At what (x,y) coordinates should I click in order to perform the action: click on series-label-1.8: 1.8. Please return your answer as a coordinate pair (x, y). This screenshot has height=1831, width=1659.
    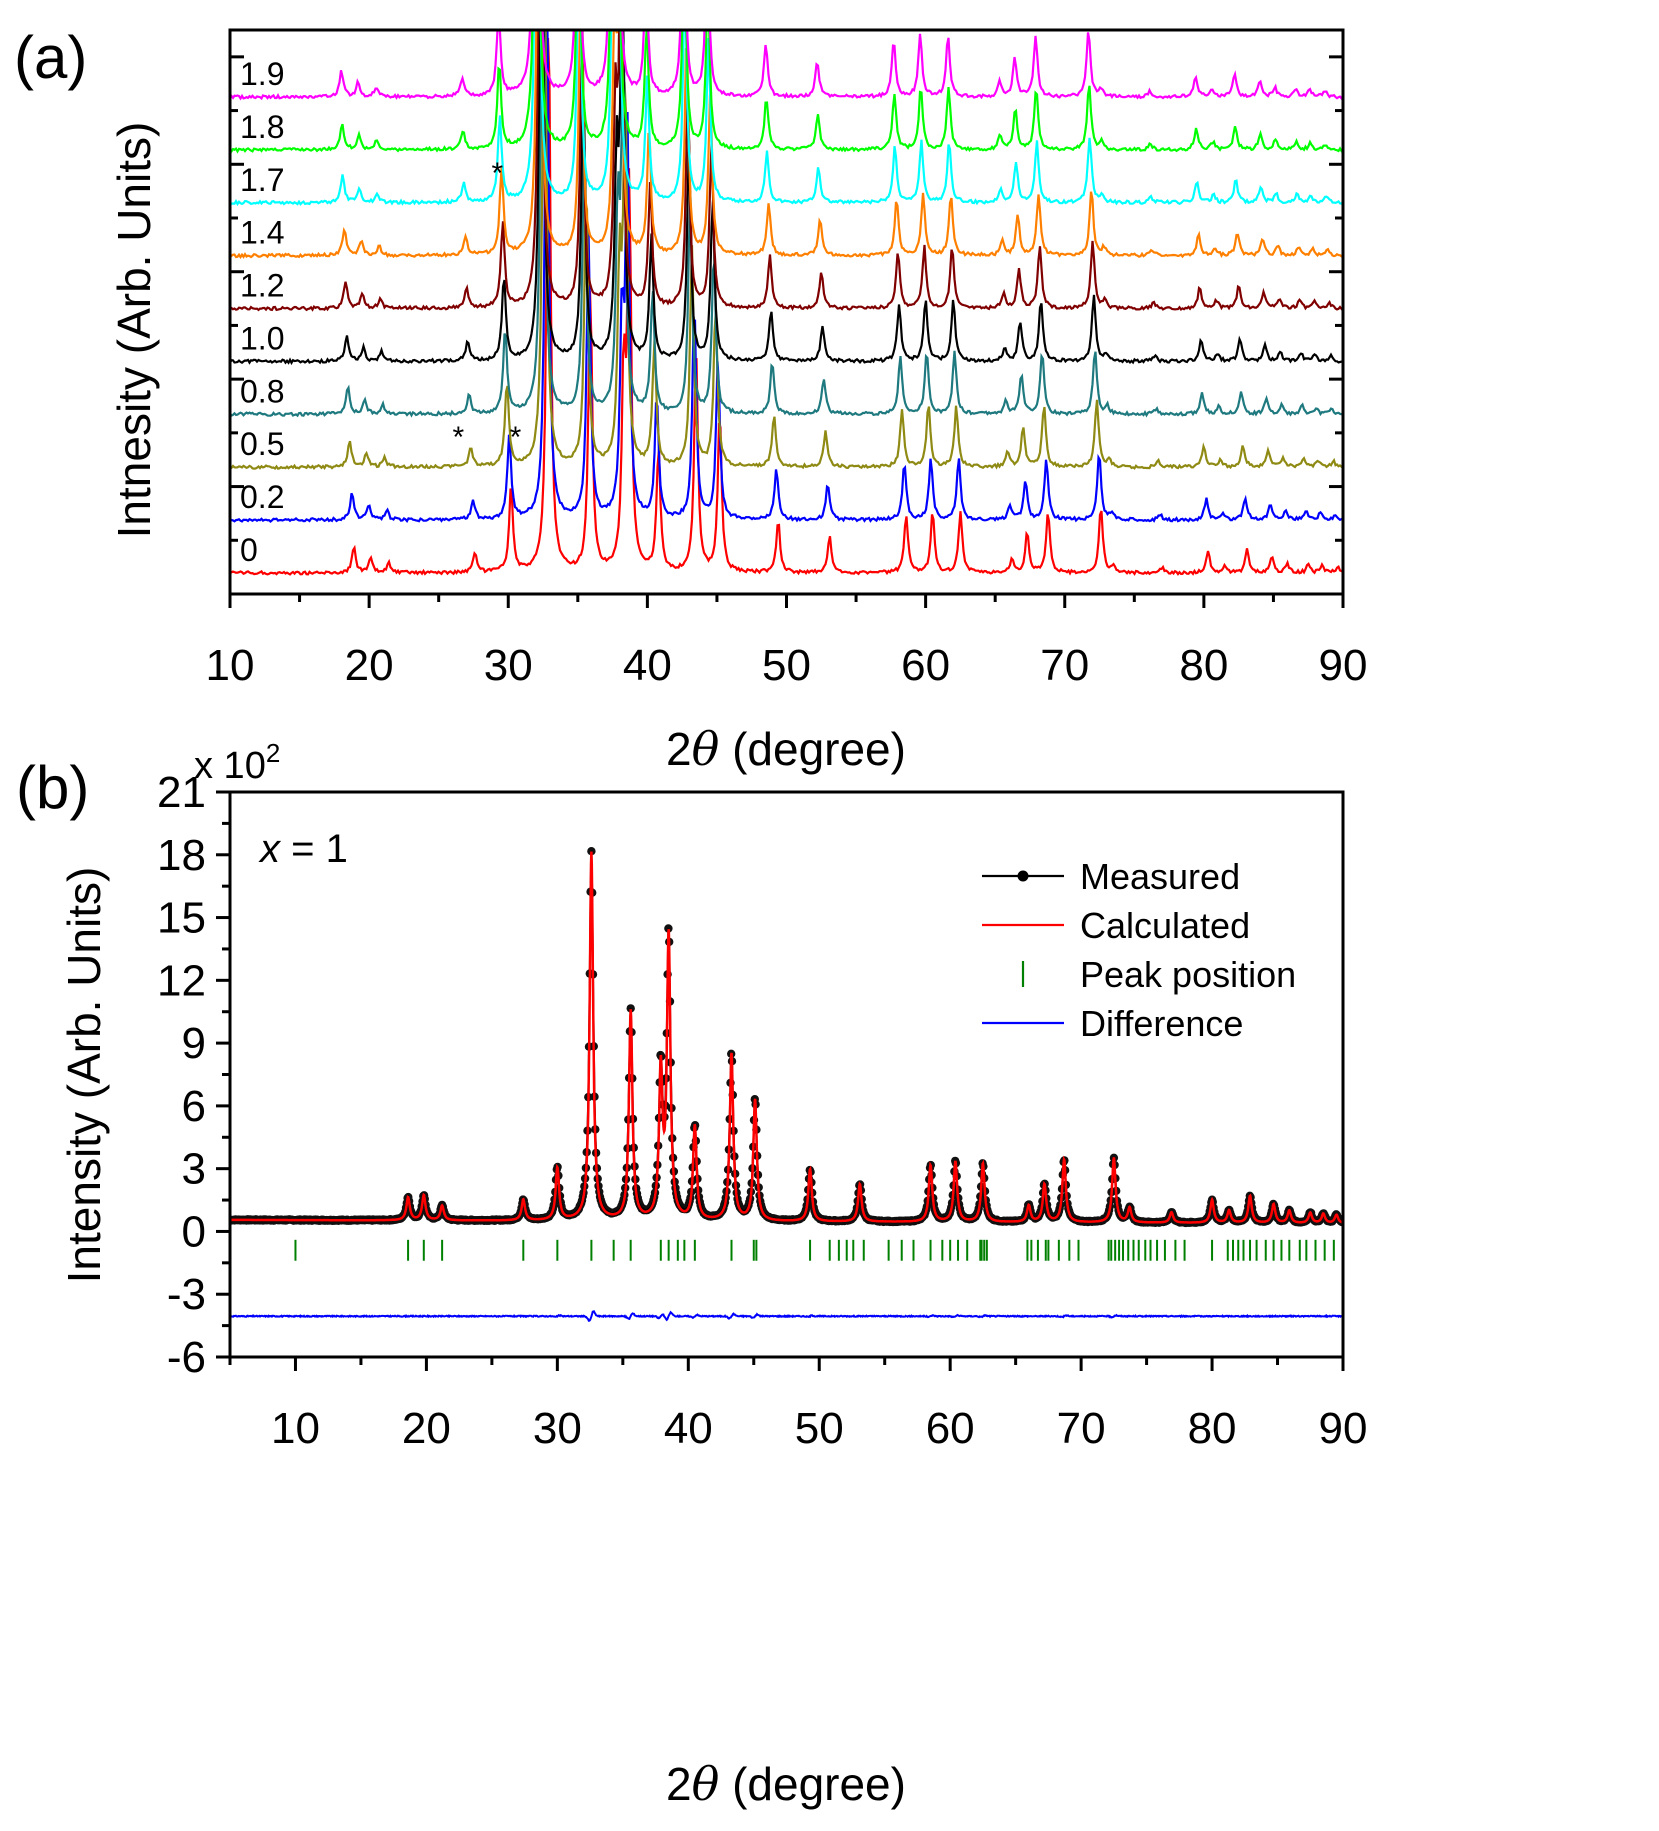
    Looking at the image, I should click on (262, 127).